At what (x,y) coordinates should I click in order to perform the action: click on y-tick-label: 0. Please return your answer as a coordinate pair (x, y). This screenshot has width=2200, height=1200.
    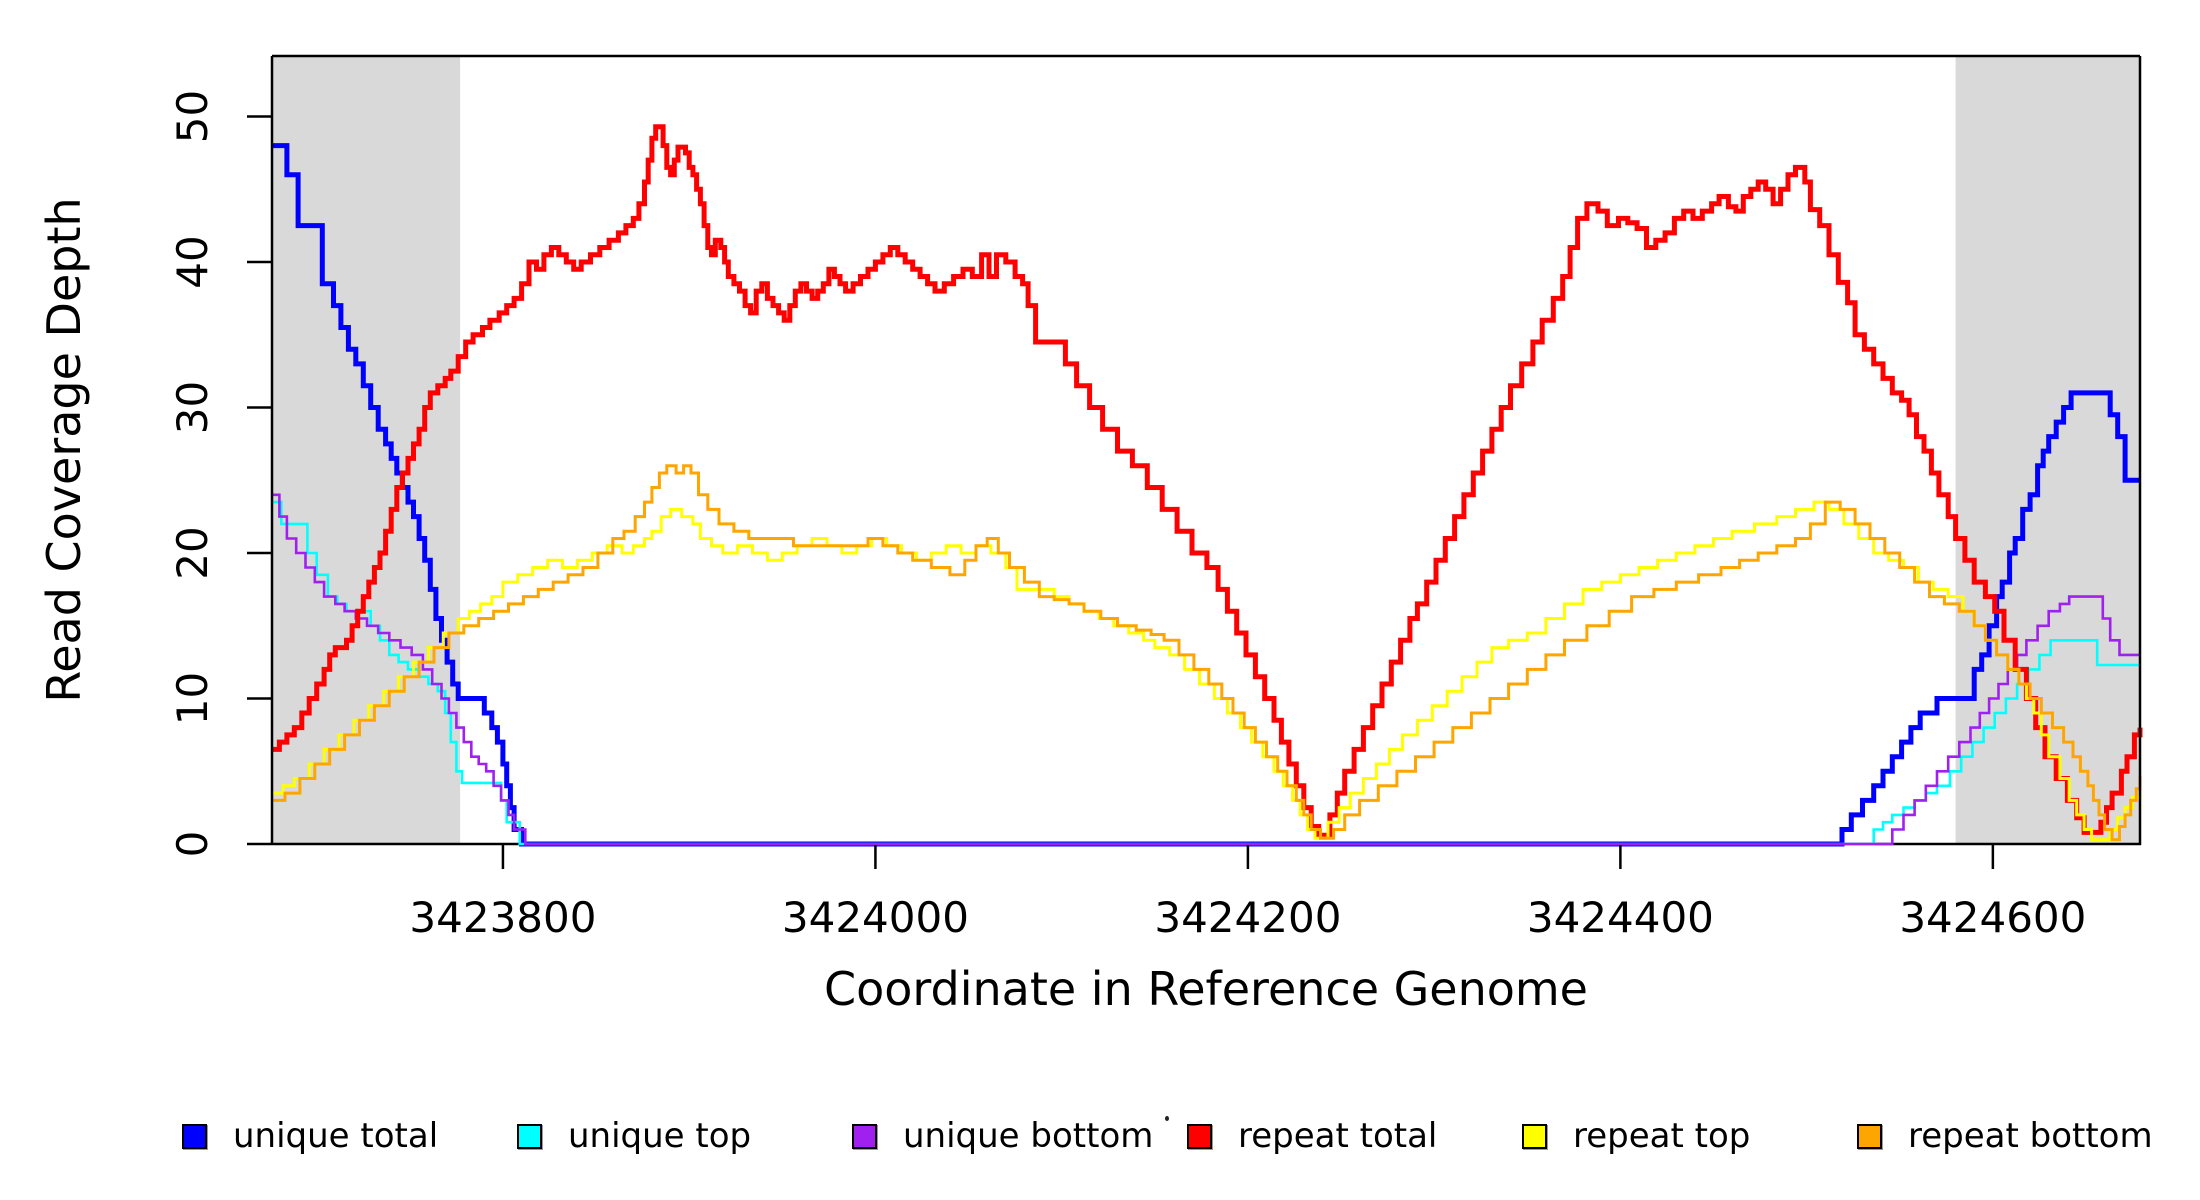
    Looking at the image, I should click on (192, 844).